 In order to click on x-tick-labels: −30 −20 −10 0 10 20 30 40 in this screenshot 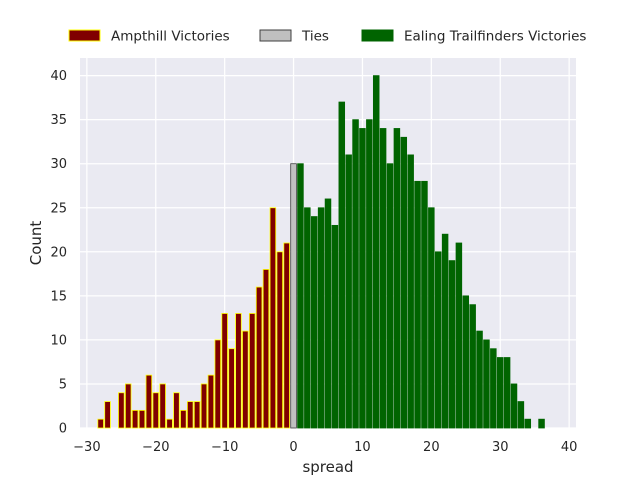, I will do `click(325, 447)`.